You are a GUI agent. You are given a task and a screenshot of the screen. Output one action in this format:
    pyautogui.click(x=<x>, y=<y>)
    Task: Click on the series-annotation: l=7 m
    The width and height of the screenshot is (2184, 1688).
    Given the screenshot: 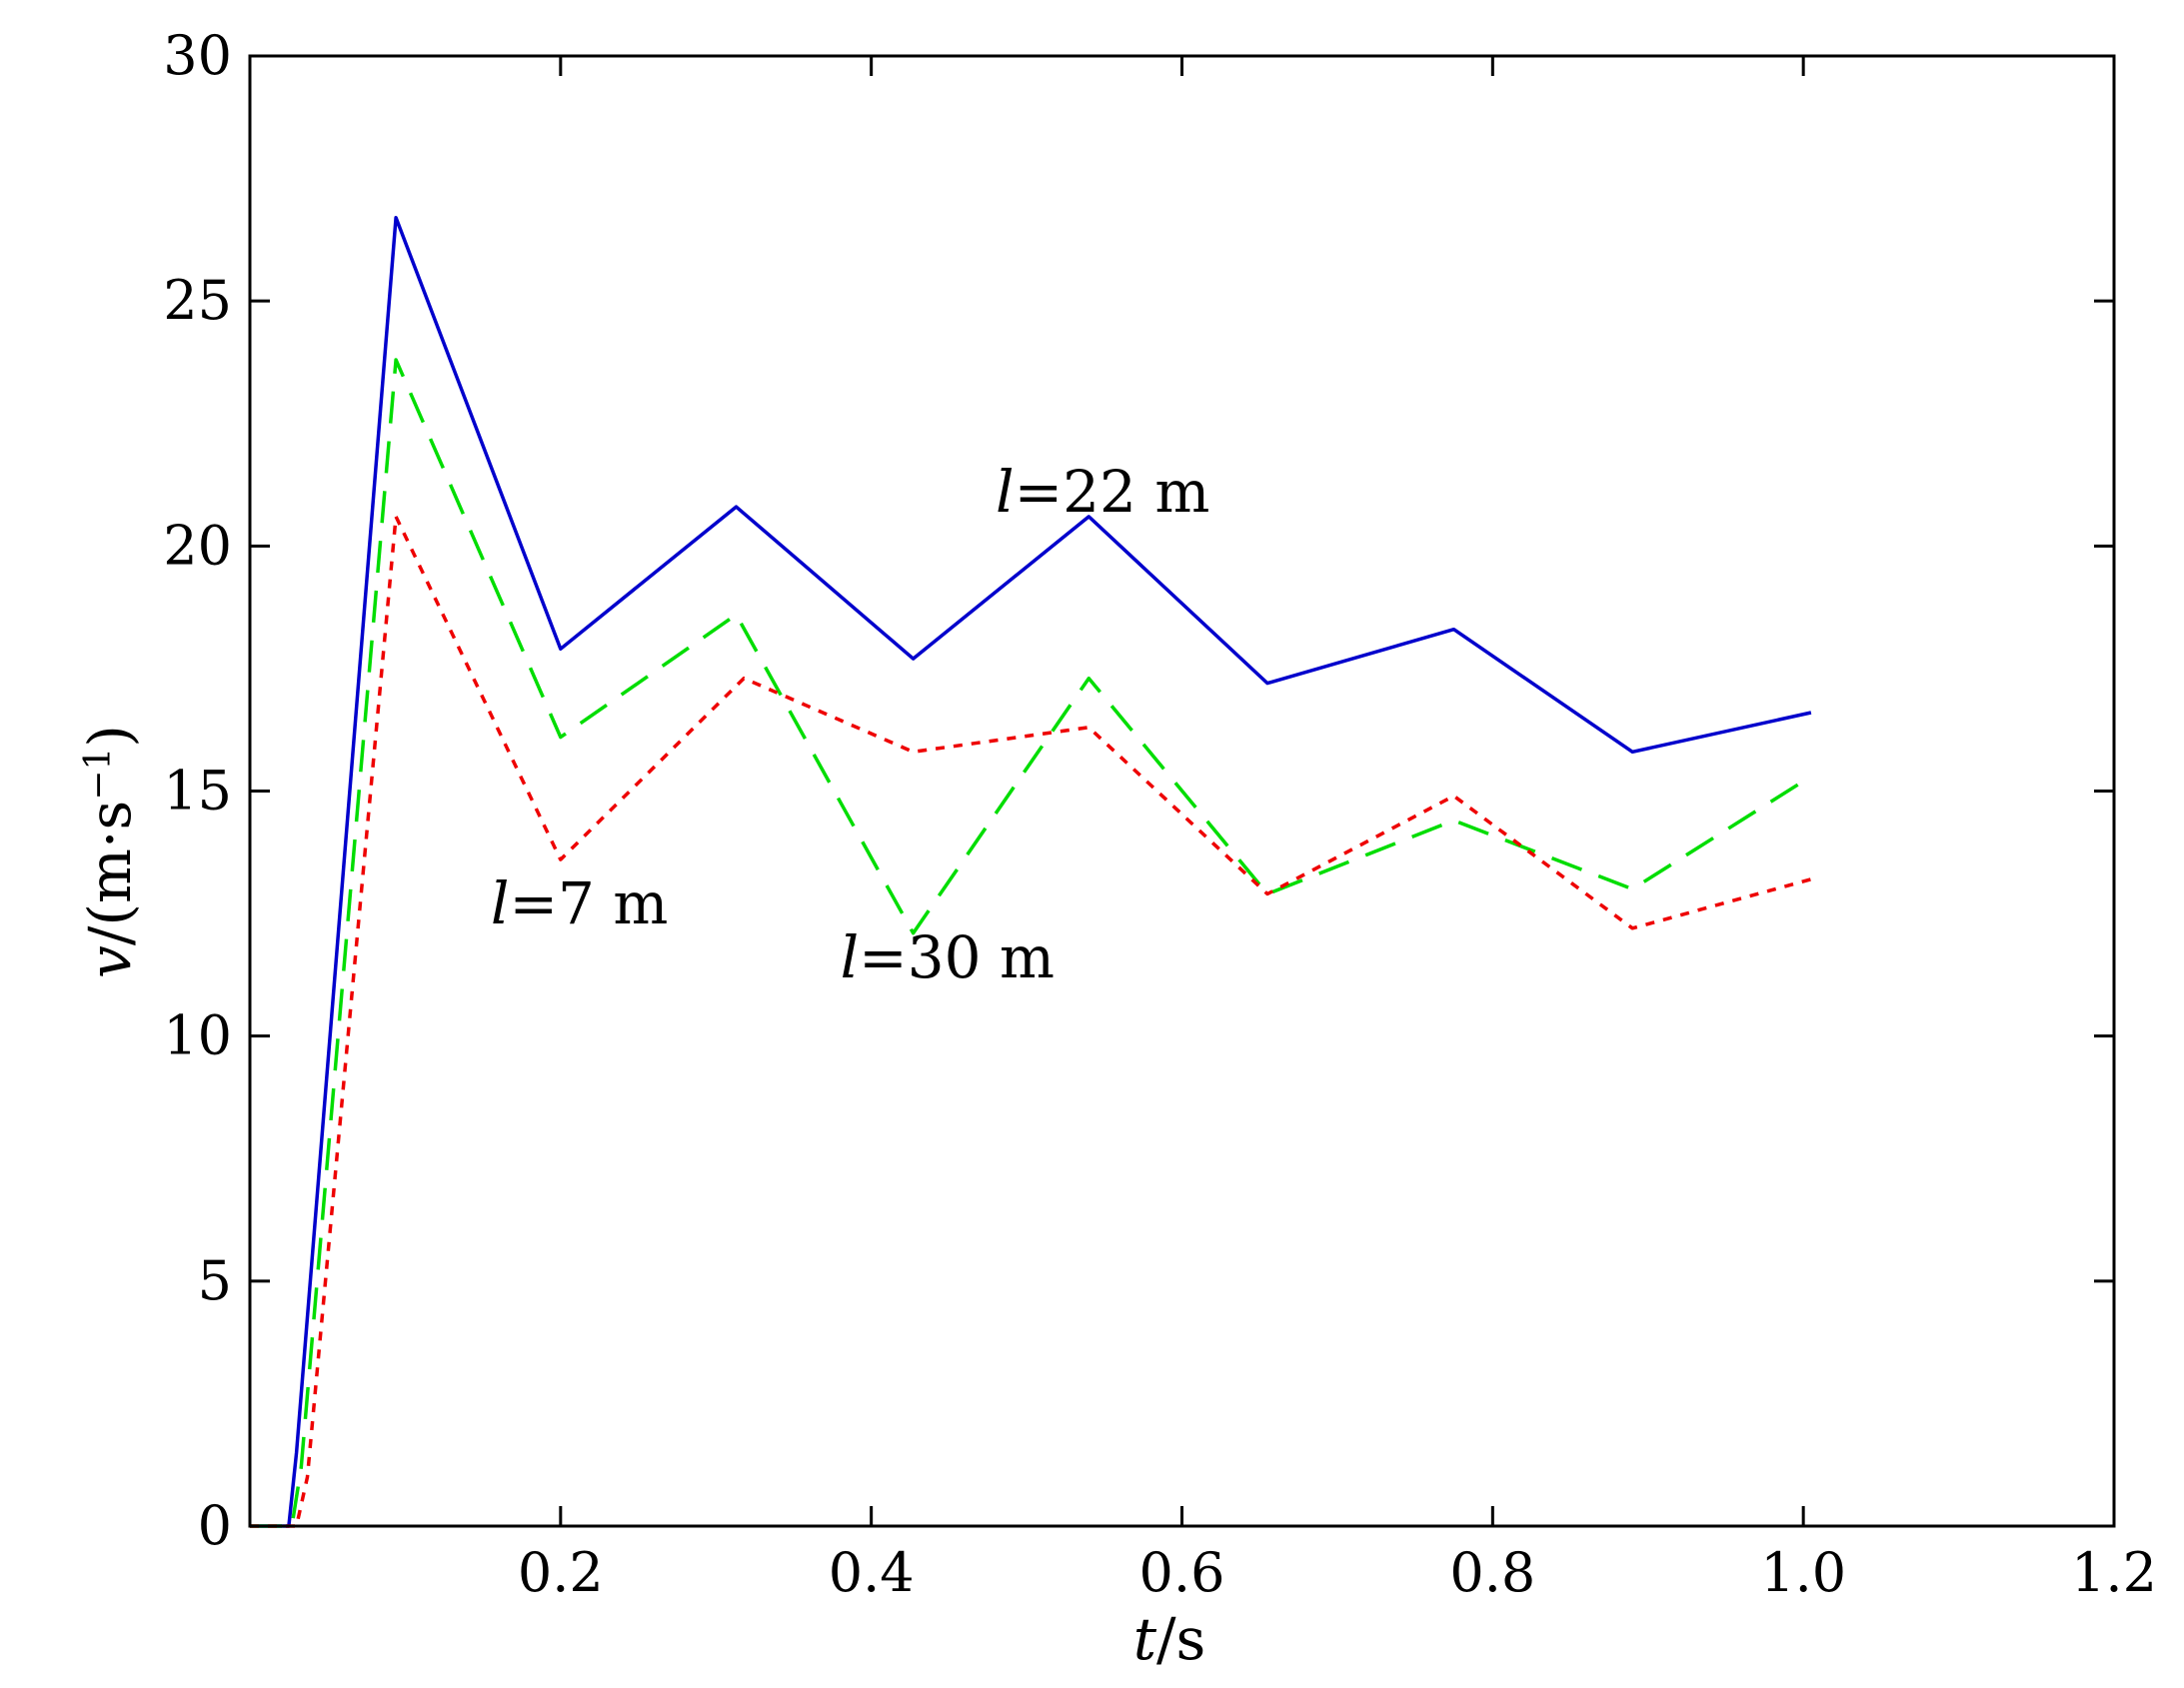 What is the action you would take?
    pyautogui.click(x=580, y=903)
    